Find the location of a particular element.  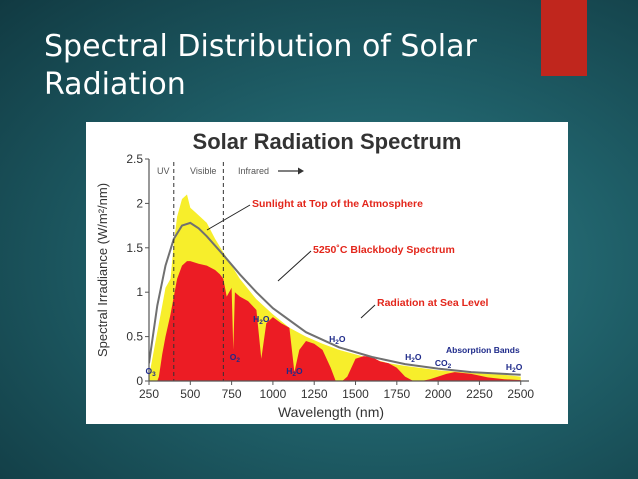

annotation-sea-level: Radiation at Sea Level is located at coordinates (433, 303).